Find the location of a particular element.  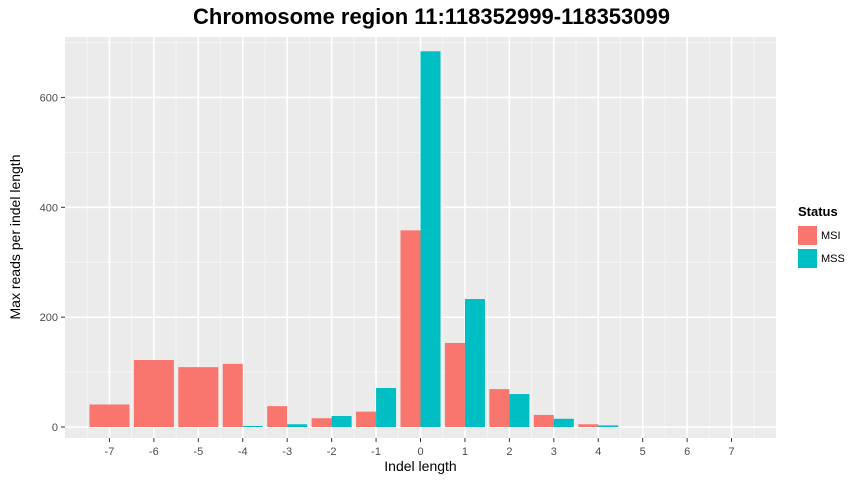

x-tick-label: 0 is located at coordinates (420, 452).